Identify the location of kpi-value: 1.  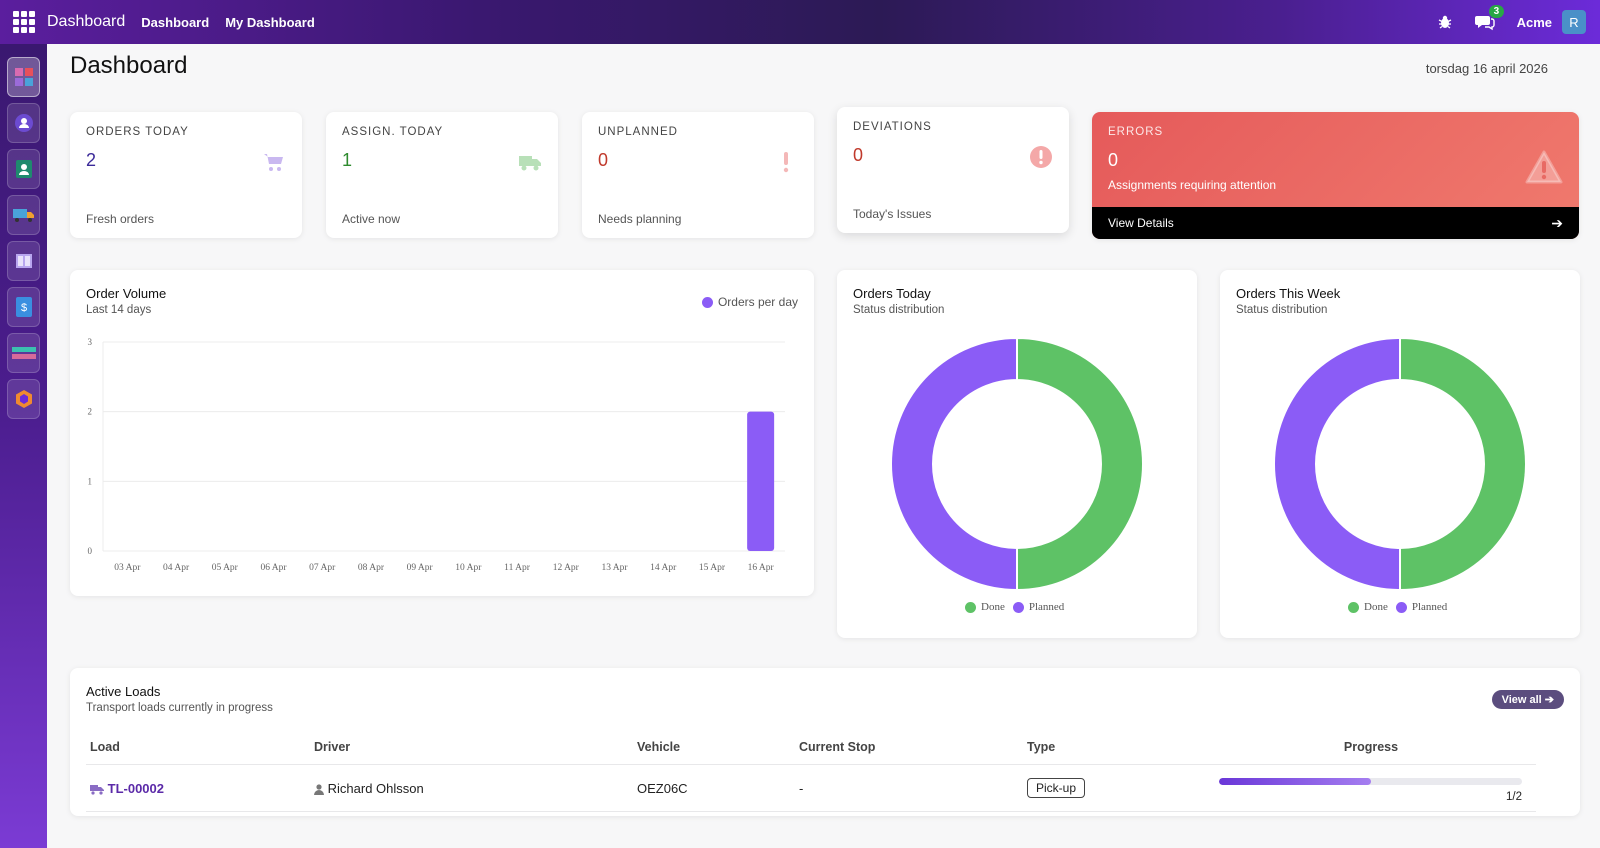
(347, 160).